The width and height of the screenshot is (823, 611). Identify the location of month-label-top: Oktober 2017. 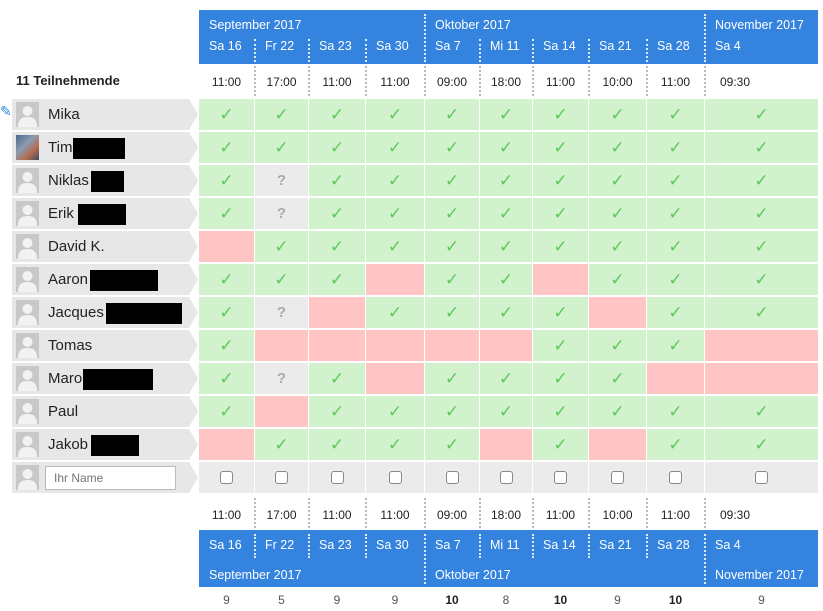
(473, 25).